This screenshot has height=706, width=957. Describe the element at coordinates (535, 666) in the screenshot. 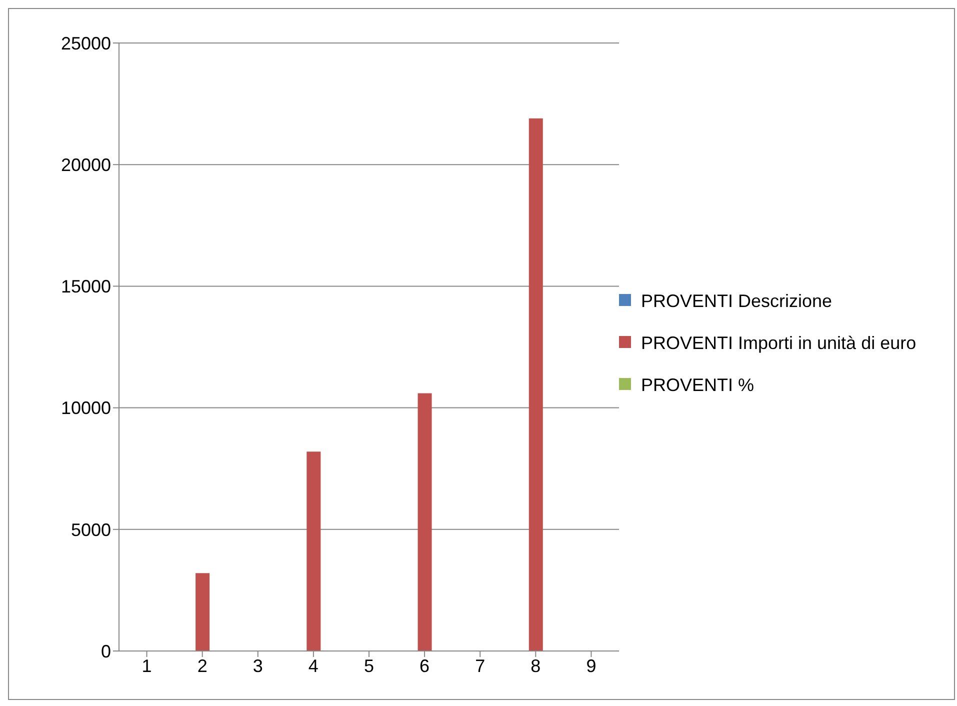

I see `x-tick-label: 8` at that location.